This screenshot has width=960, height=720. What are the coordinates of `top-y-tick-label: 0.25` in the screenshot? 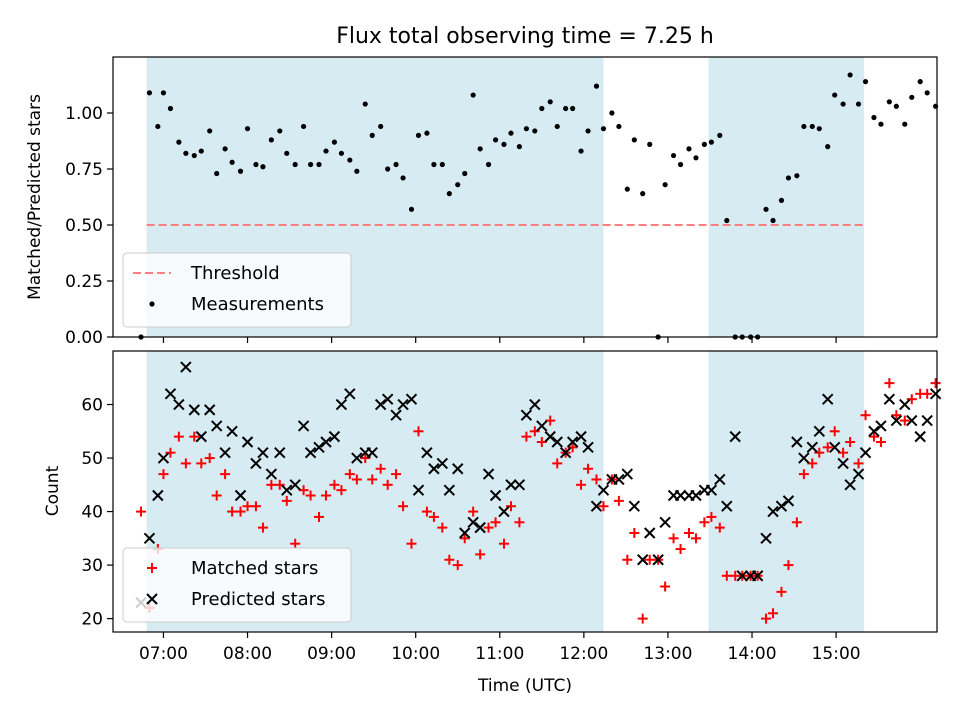 It's located at (84, 282).